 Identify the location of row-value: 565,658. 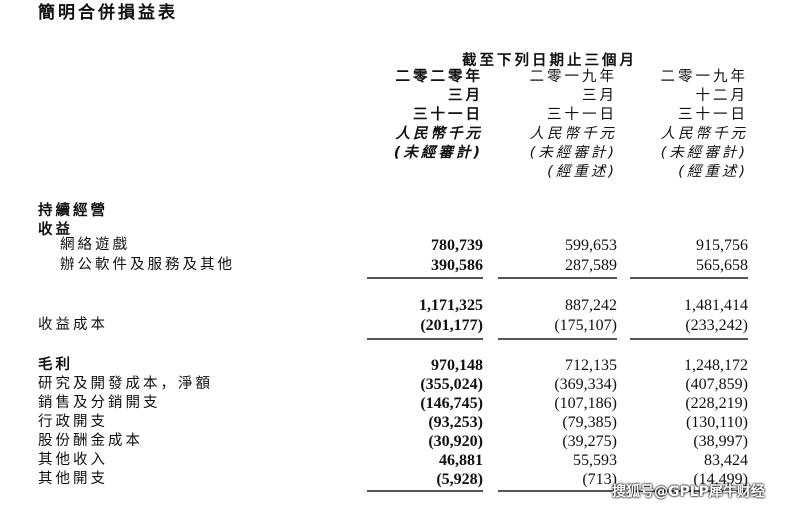
(722, 265).